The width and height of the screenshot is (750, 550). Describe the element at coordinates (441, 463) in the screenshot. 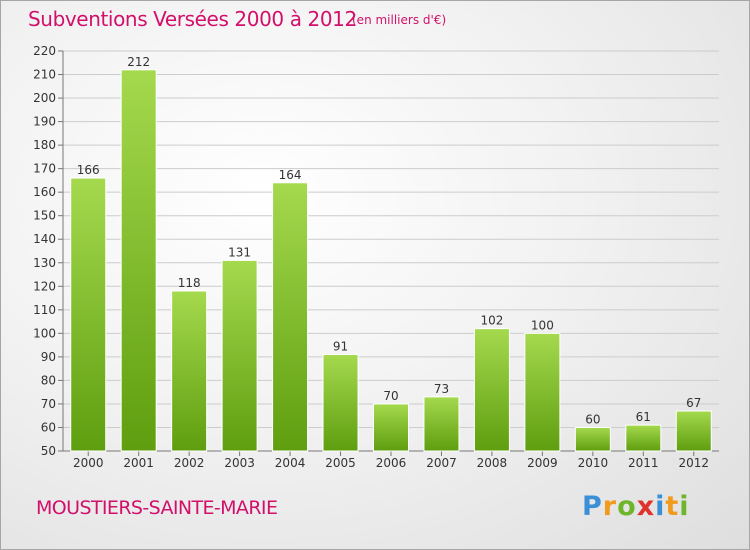

I see `x-tick-label: 2007` at that location.